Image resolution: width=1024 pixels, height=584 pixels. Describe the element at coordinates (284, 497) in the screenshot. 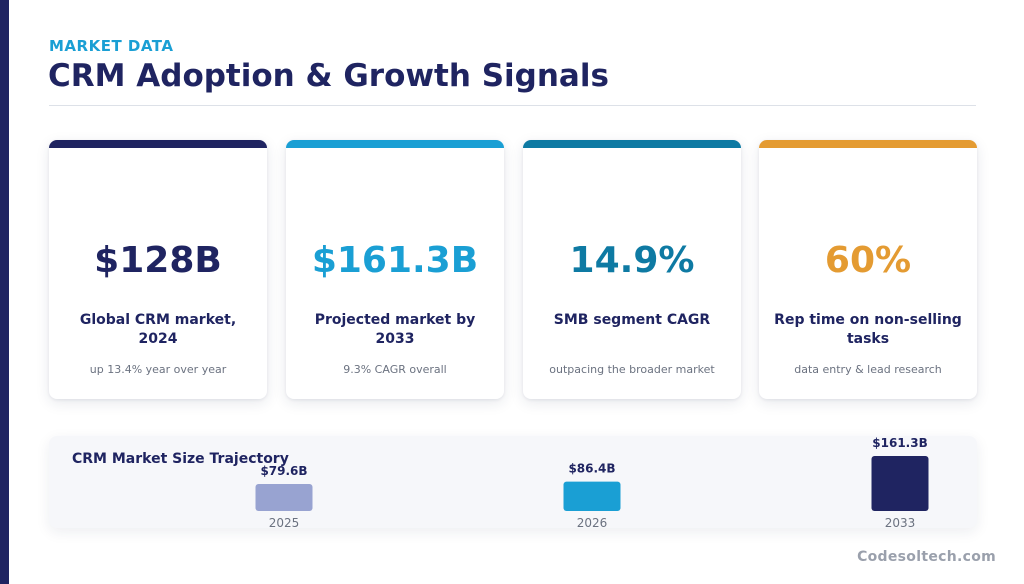

I see `bar-2025` at that location.